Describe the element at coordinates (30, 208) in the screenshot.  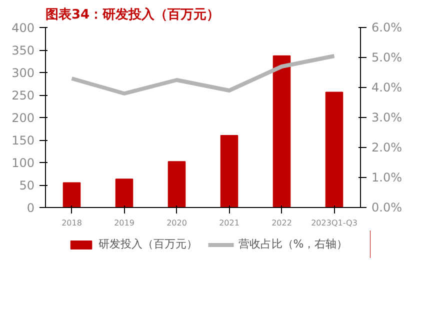
I see `y-tick-label: 0` at that location.